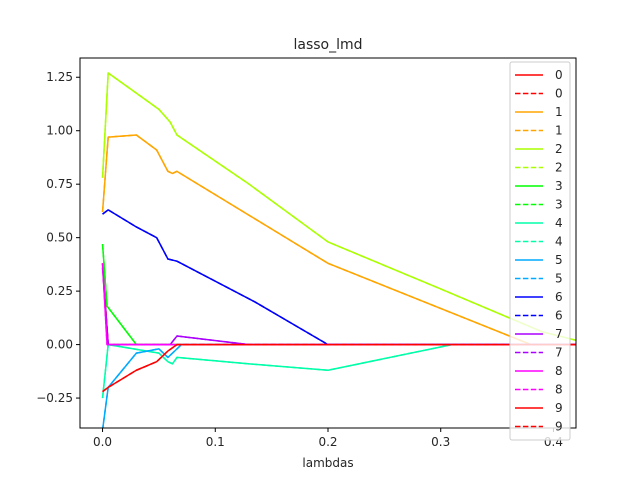 Image resolution: width=640 pixels, height=480 pixels. What do you see at coordinates (327, 463) in the screenshot?
I see `x-axis-label: lambdas` at bounding box center [327, 463].